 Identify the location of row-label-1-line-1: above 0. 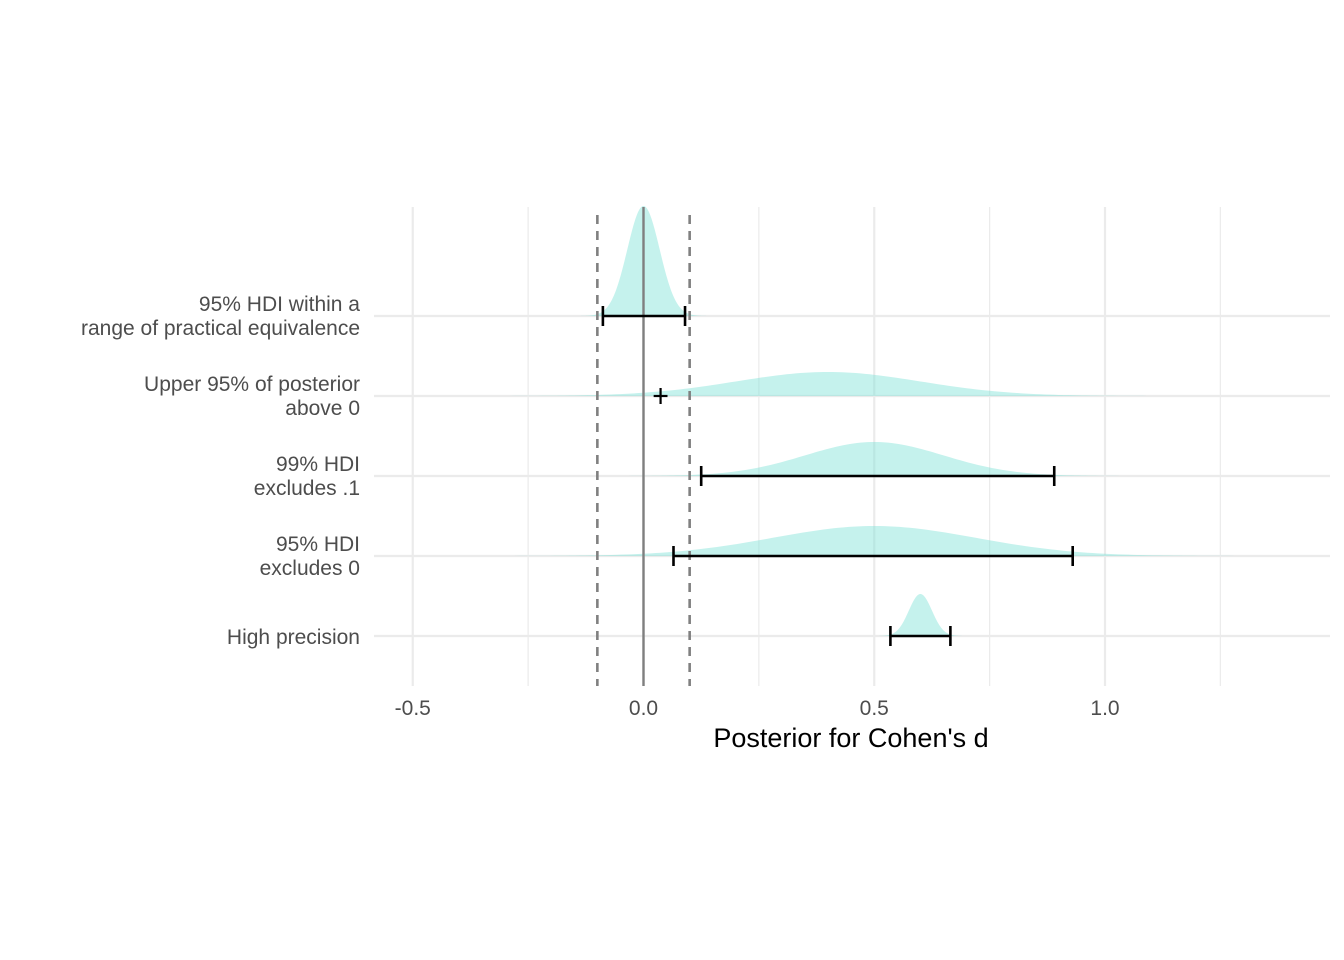
(322, 408).